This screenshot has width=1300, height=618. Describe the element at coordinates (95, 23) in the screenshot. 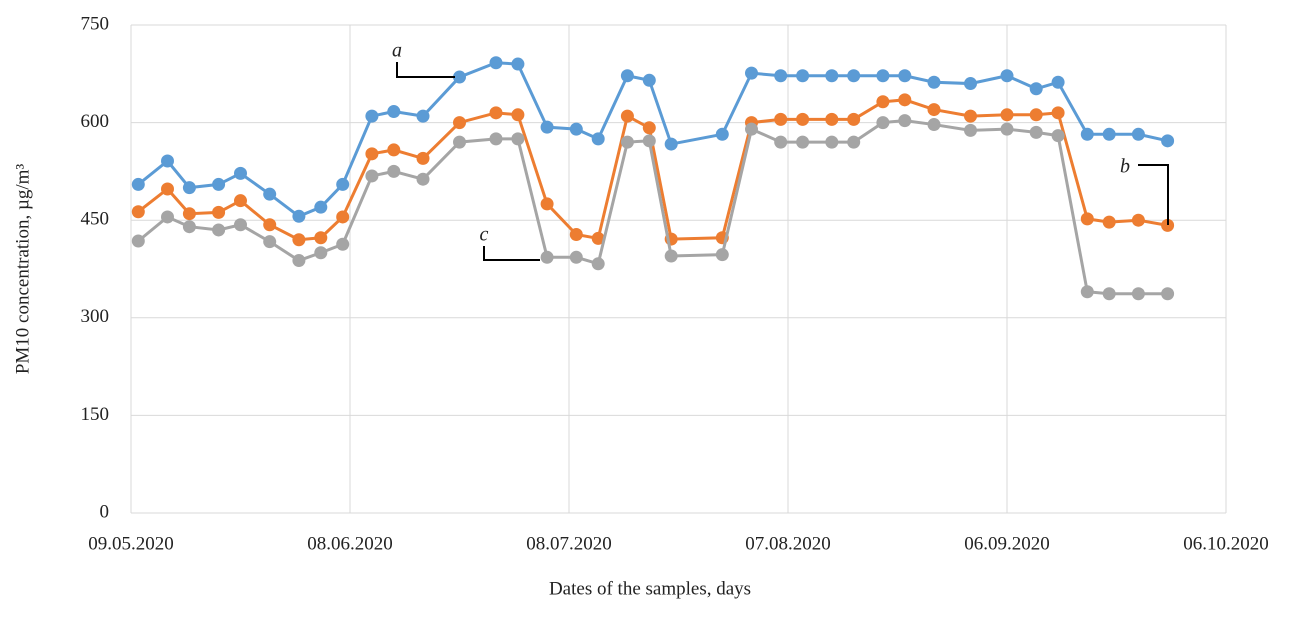

I see `y-tick-label: 750` at that location.